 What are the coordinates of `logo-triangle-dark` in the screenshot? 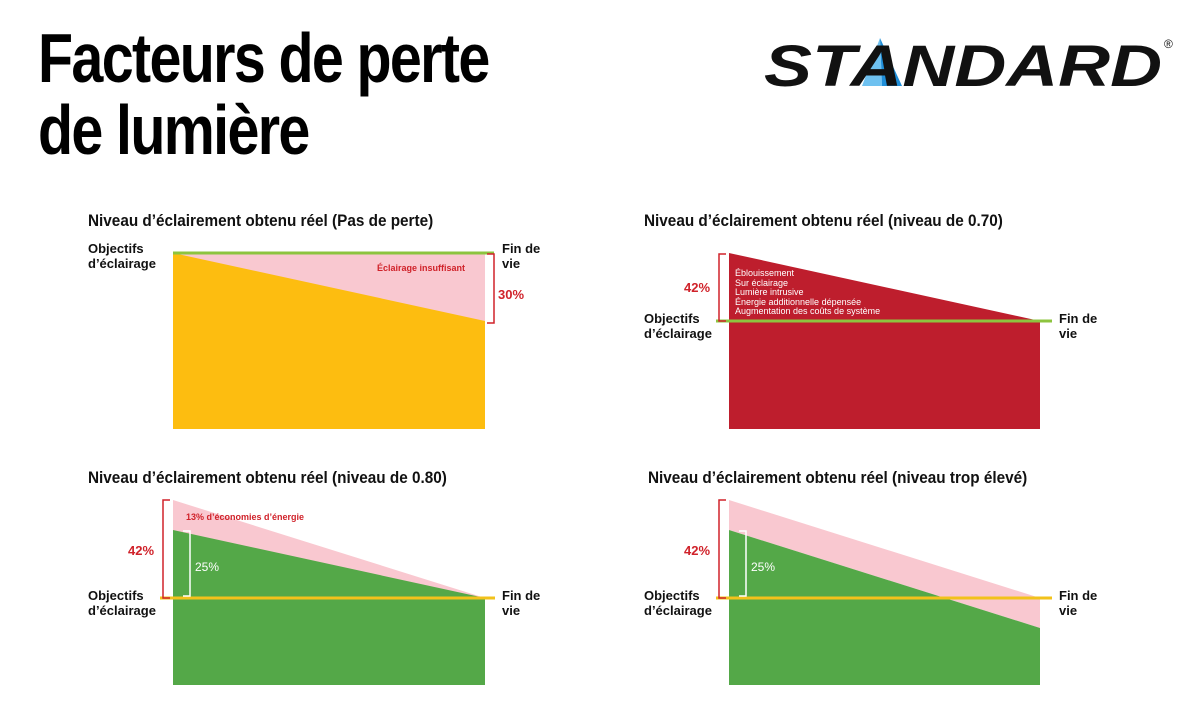 It's located at (891, 62).